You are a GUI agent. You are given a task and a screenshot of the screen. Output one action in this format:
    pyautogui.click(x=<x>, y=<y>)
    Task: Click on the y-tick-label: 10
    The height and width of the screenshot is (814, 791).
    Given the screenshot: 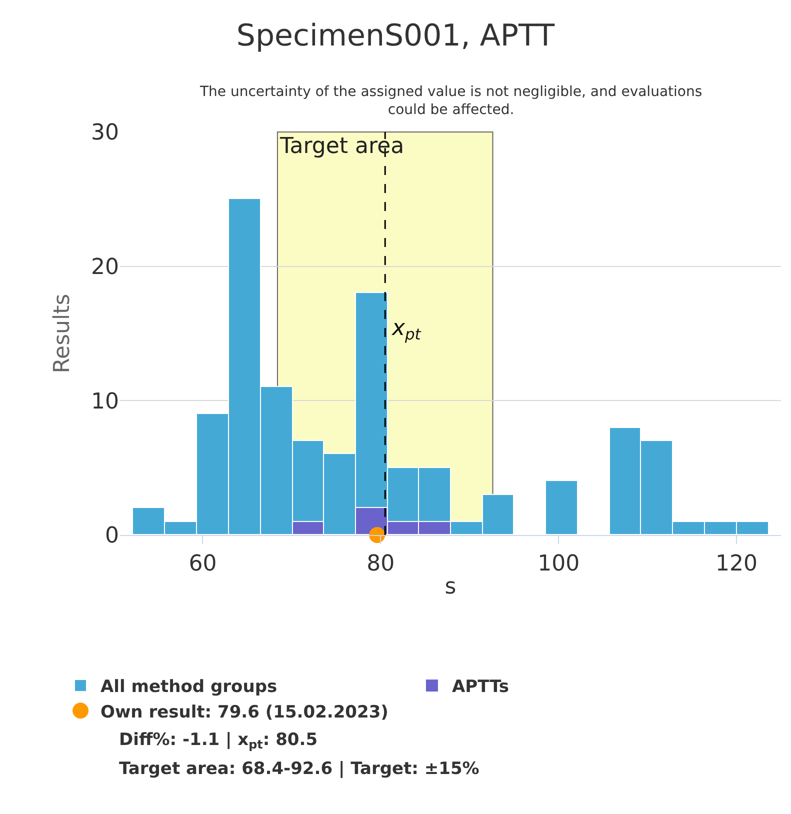 What is the action you would take?
    pyautogui.click(x=105, y=401)
    